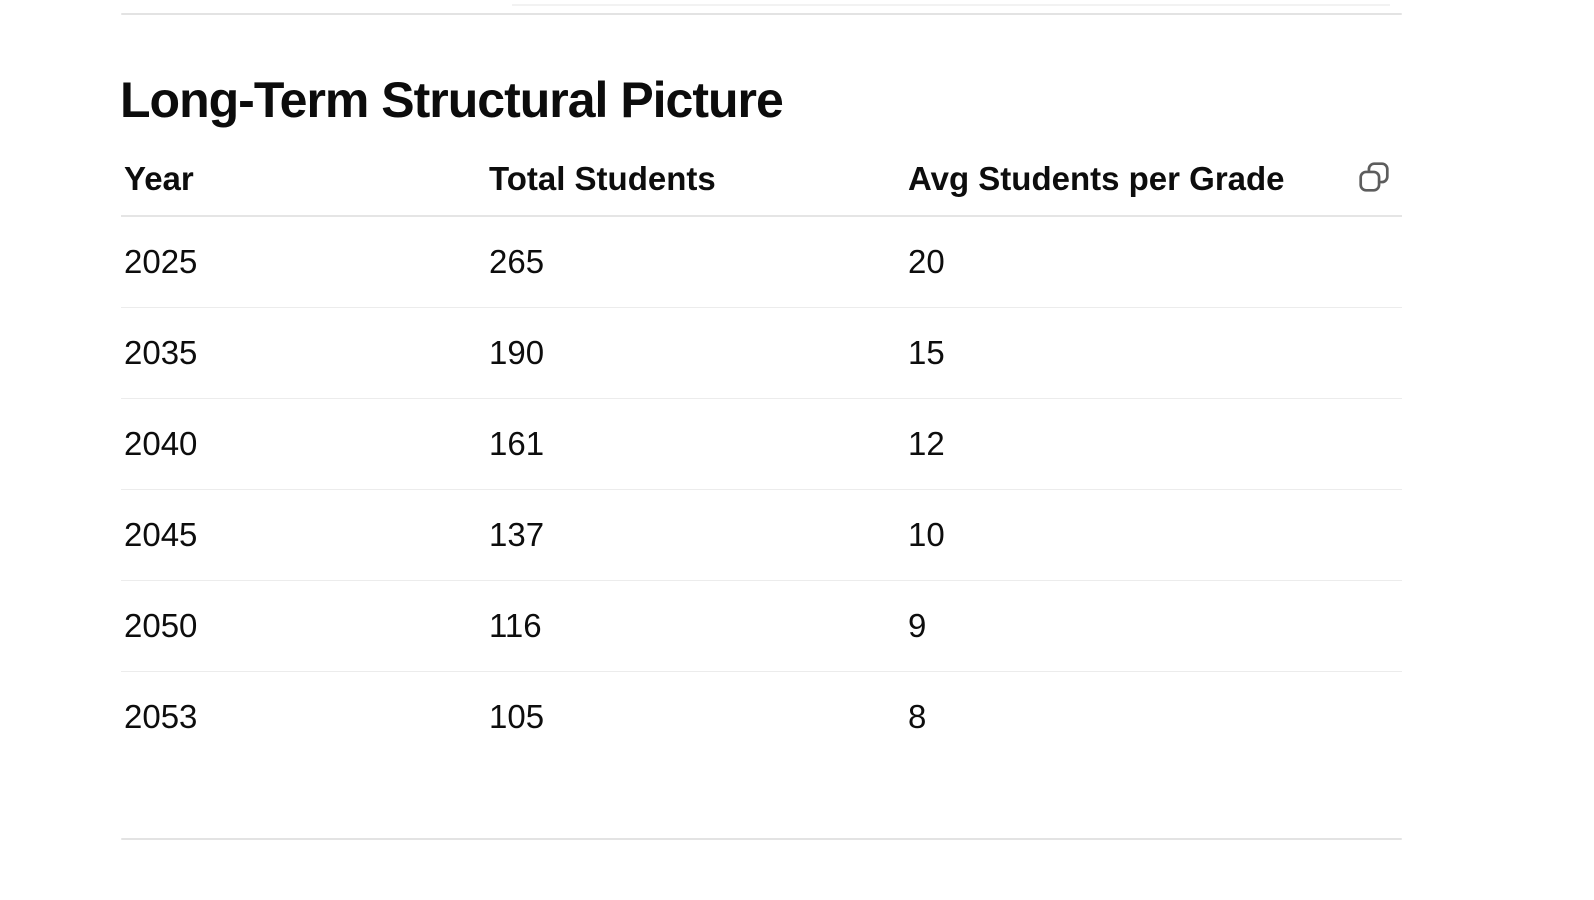  Describe the element at coordinates (926, 534) in the screenshot. I see `cell-avg-per-grade: 10` at that location.